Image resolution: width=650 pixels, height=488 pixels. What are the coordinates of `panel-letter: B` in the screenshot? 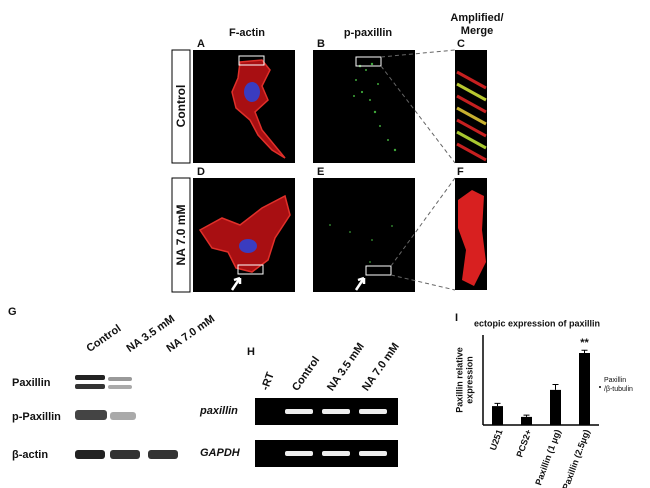 It's located at (321, 44).